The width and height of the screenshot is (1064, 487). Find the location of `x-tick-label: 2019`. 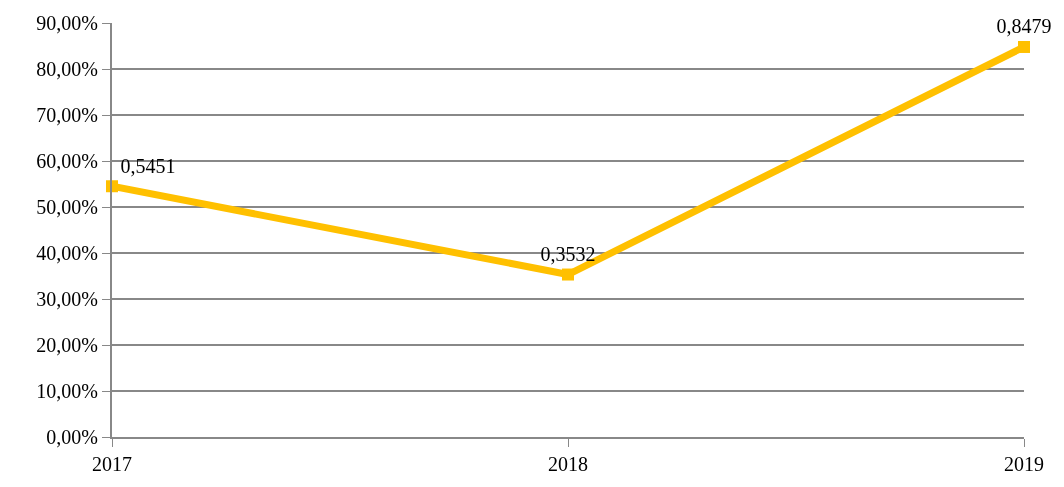

x-tick-label: 2019 is located at coordinates (1024, 464).